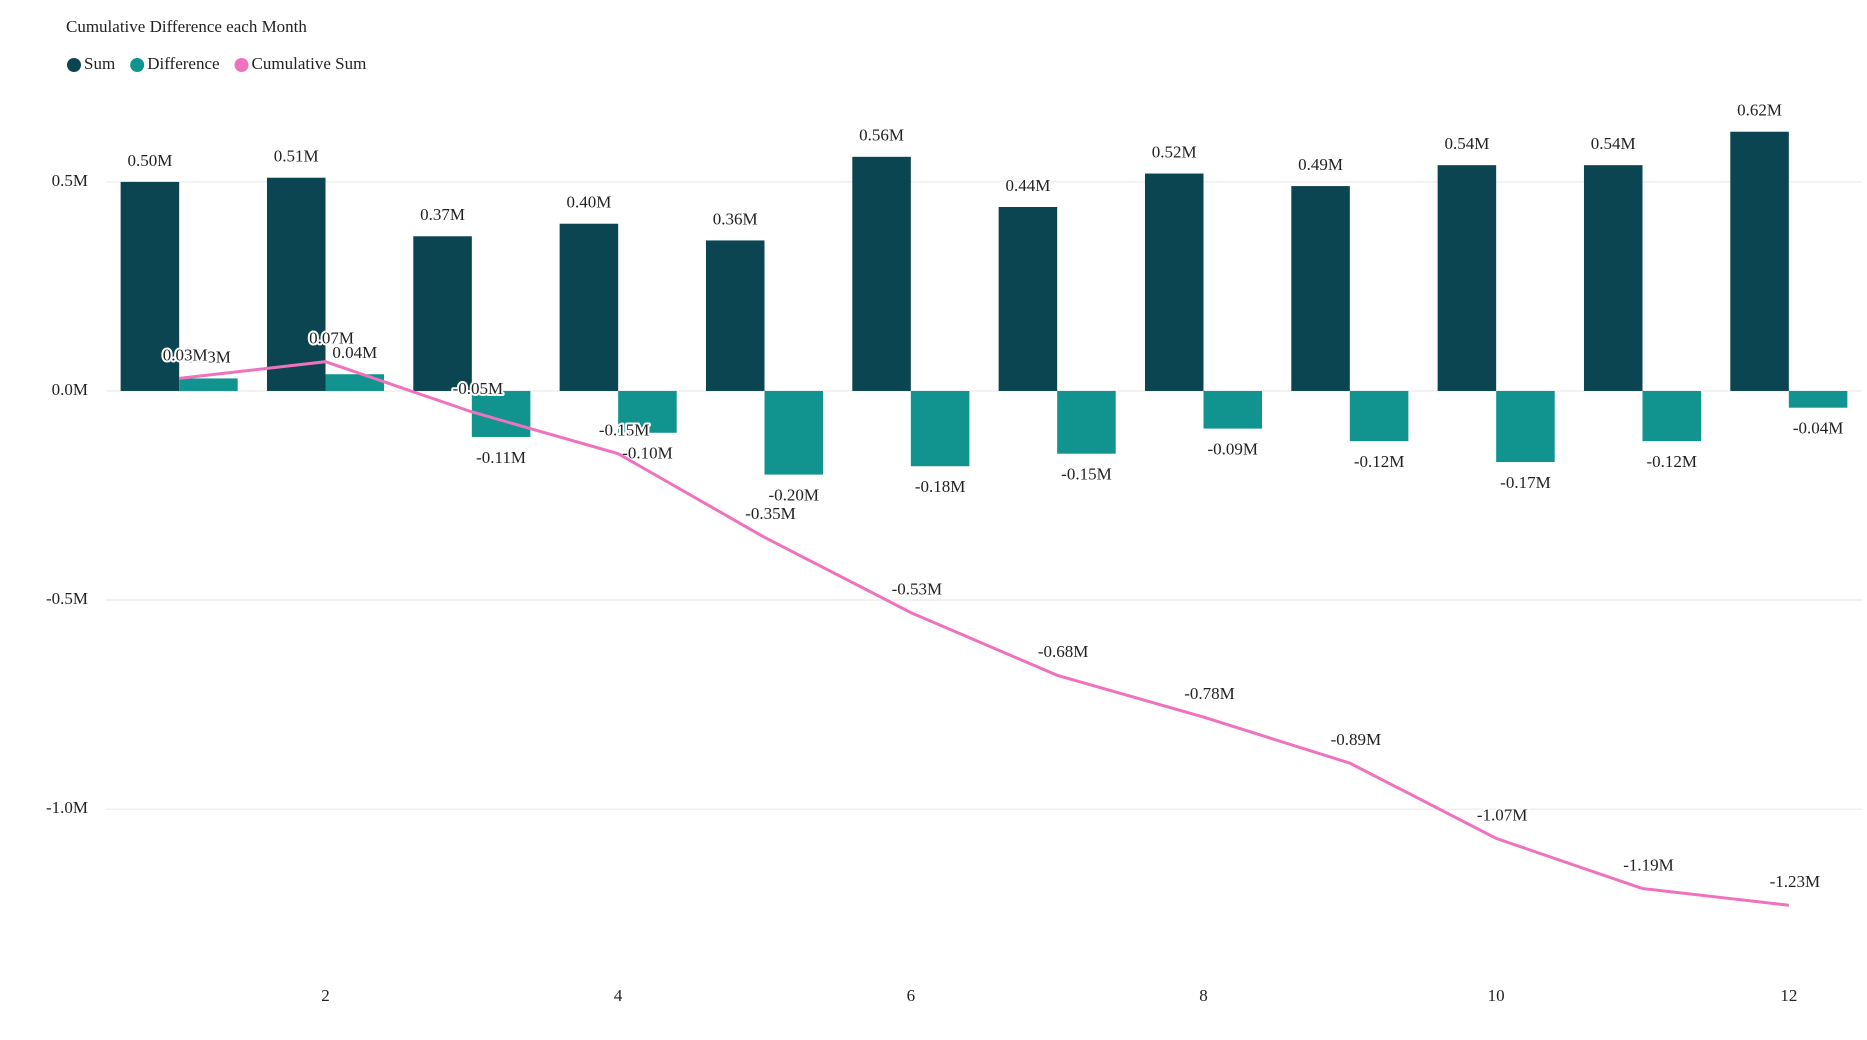 Image resolution: width=1867 pixels, height=1040 pixels. Describe the element at coordinates (881, 135) in the screenshot. I see `data-label: 0.56M` at that location.